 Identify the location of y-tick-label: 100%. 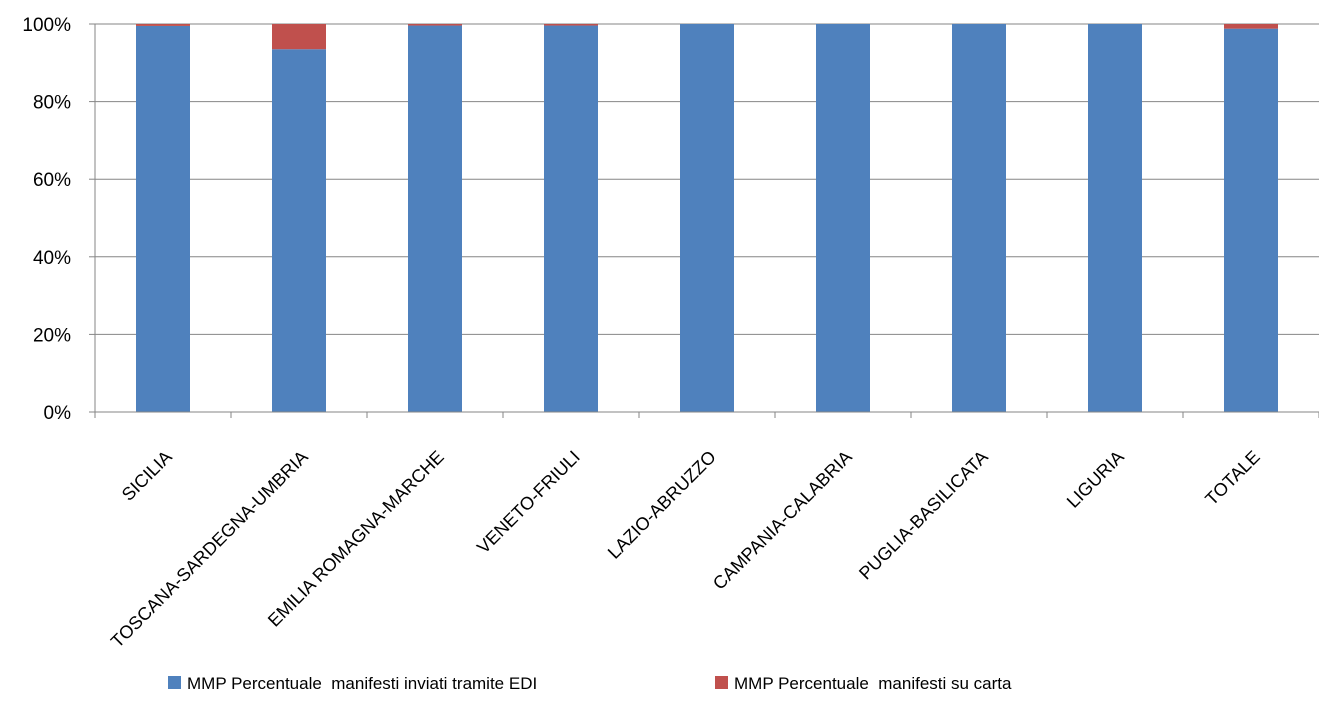
(46, 25).